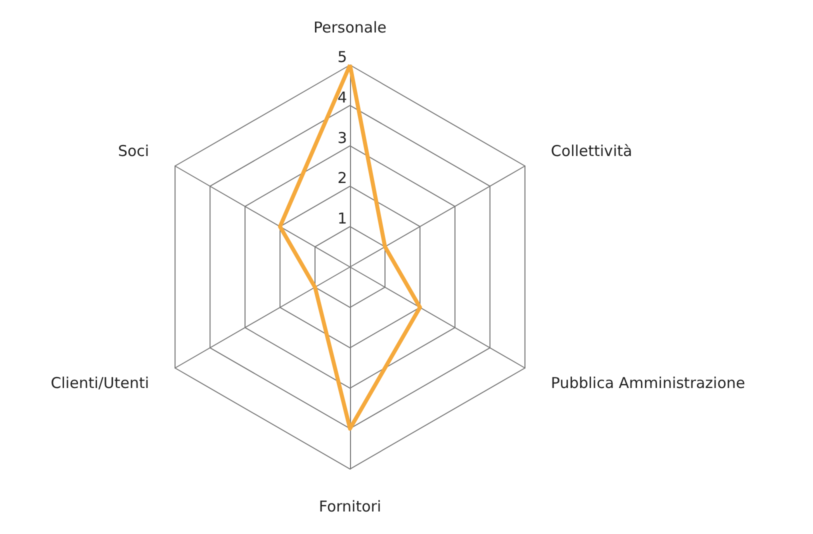 The width and height of the screenshot is (813, 534). What do you see at coordinates (100, 383) in the screenshot?
I see `spoke-label: Clienti/Utenti` at bounding box center [100, 383].